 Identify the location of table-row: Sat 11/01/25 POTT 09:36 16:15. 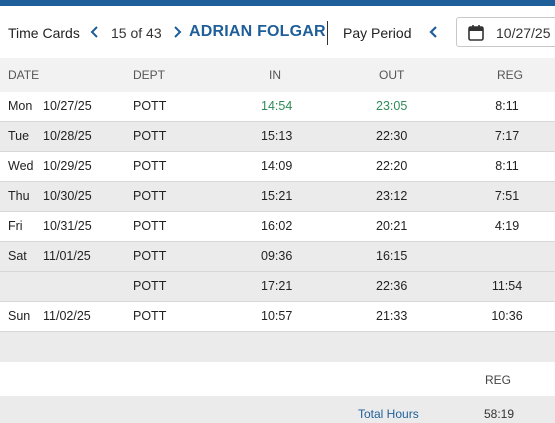
(277, 257).